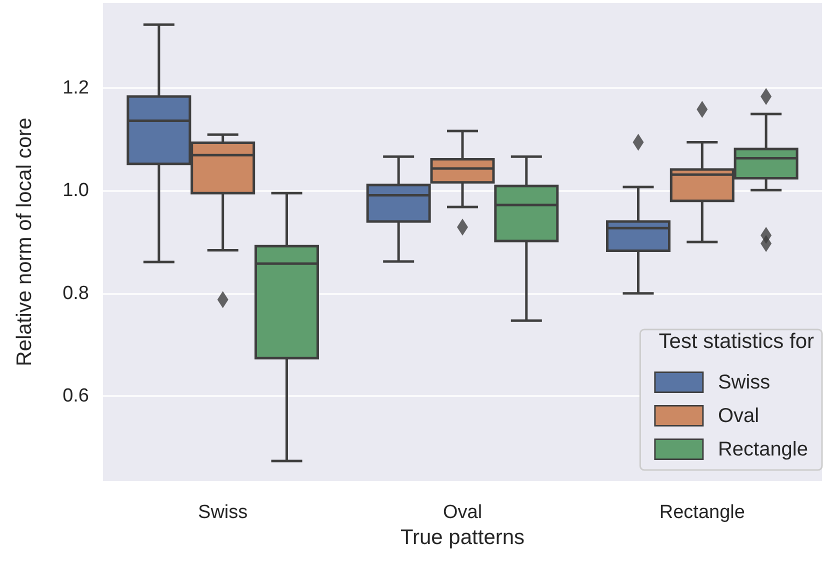 The image size is (830, 566). What do you see at coordinates (736, 341) in the screenshot?
I see `legend-title: Test statistics for` at bounding box center [736, 341].